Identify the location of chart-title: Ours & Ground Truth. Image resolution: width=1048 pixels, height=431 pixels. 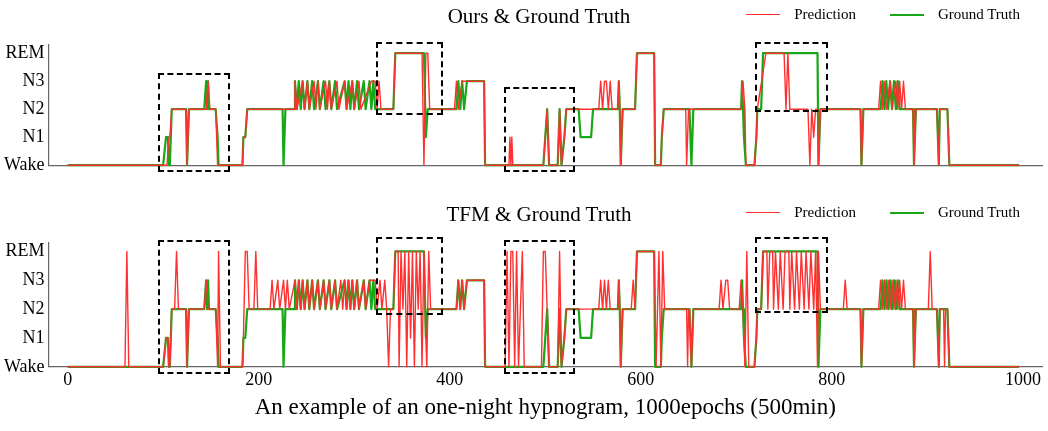
(539, 16).